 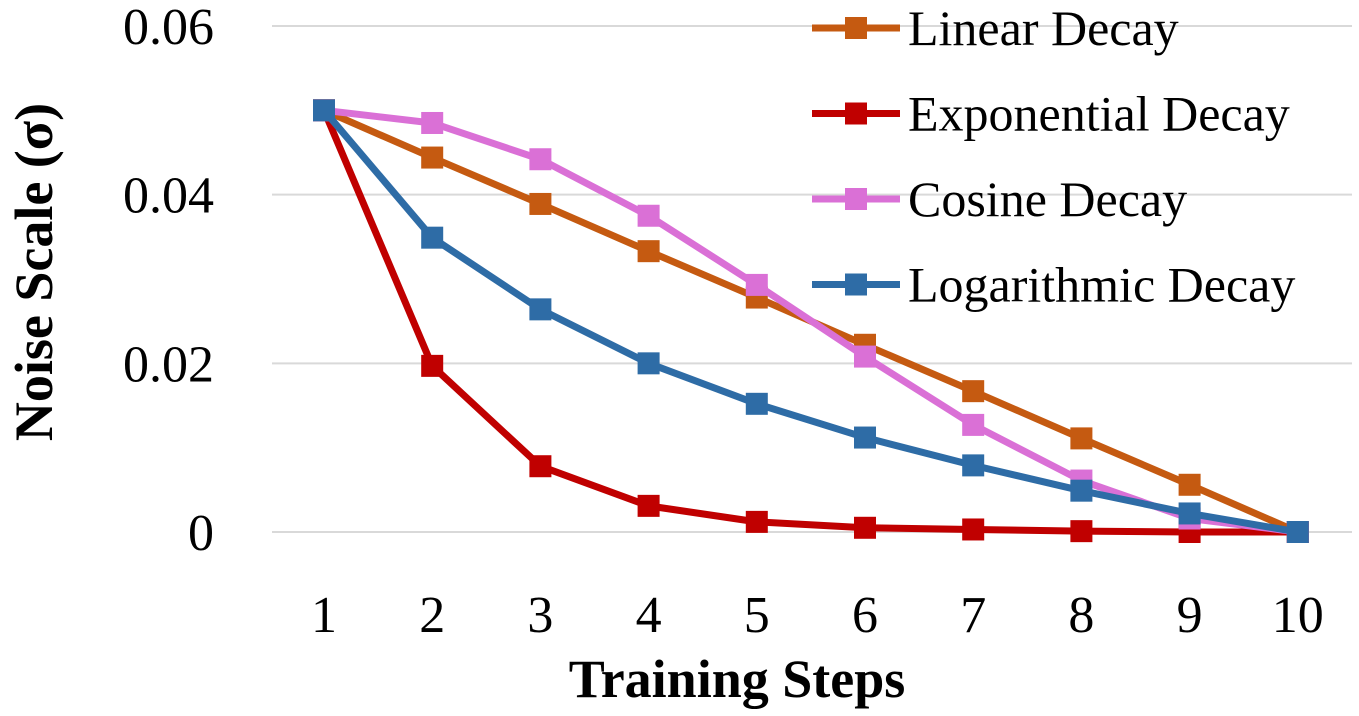 I want to click on x-tick-label: 6, so click(x=865, y=615).